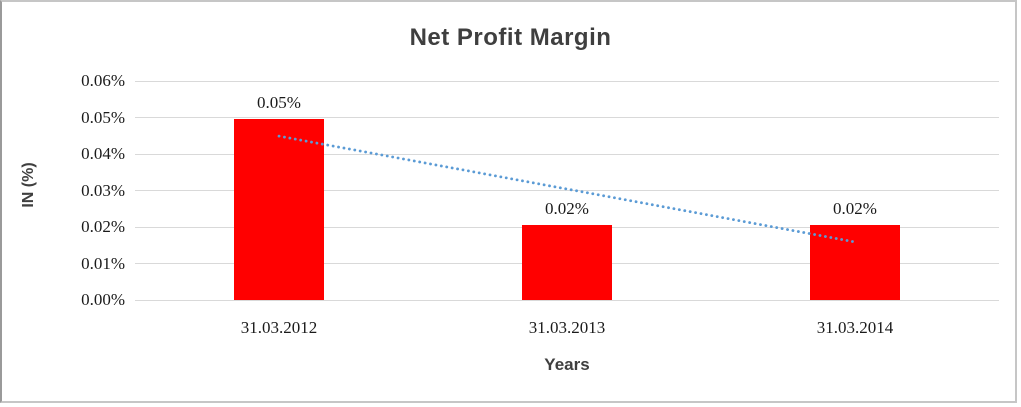 The image size is (1021, 407). What do you see at coordinates (103, 117) in the screenshot?
I see `y-tick-label: 0.05%` at bounding box center [103, 117].